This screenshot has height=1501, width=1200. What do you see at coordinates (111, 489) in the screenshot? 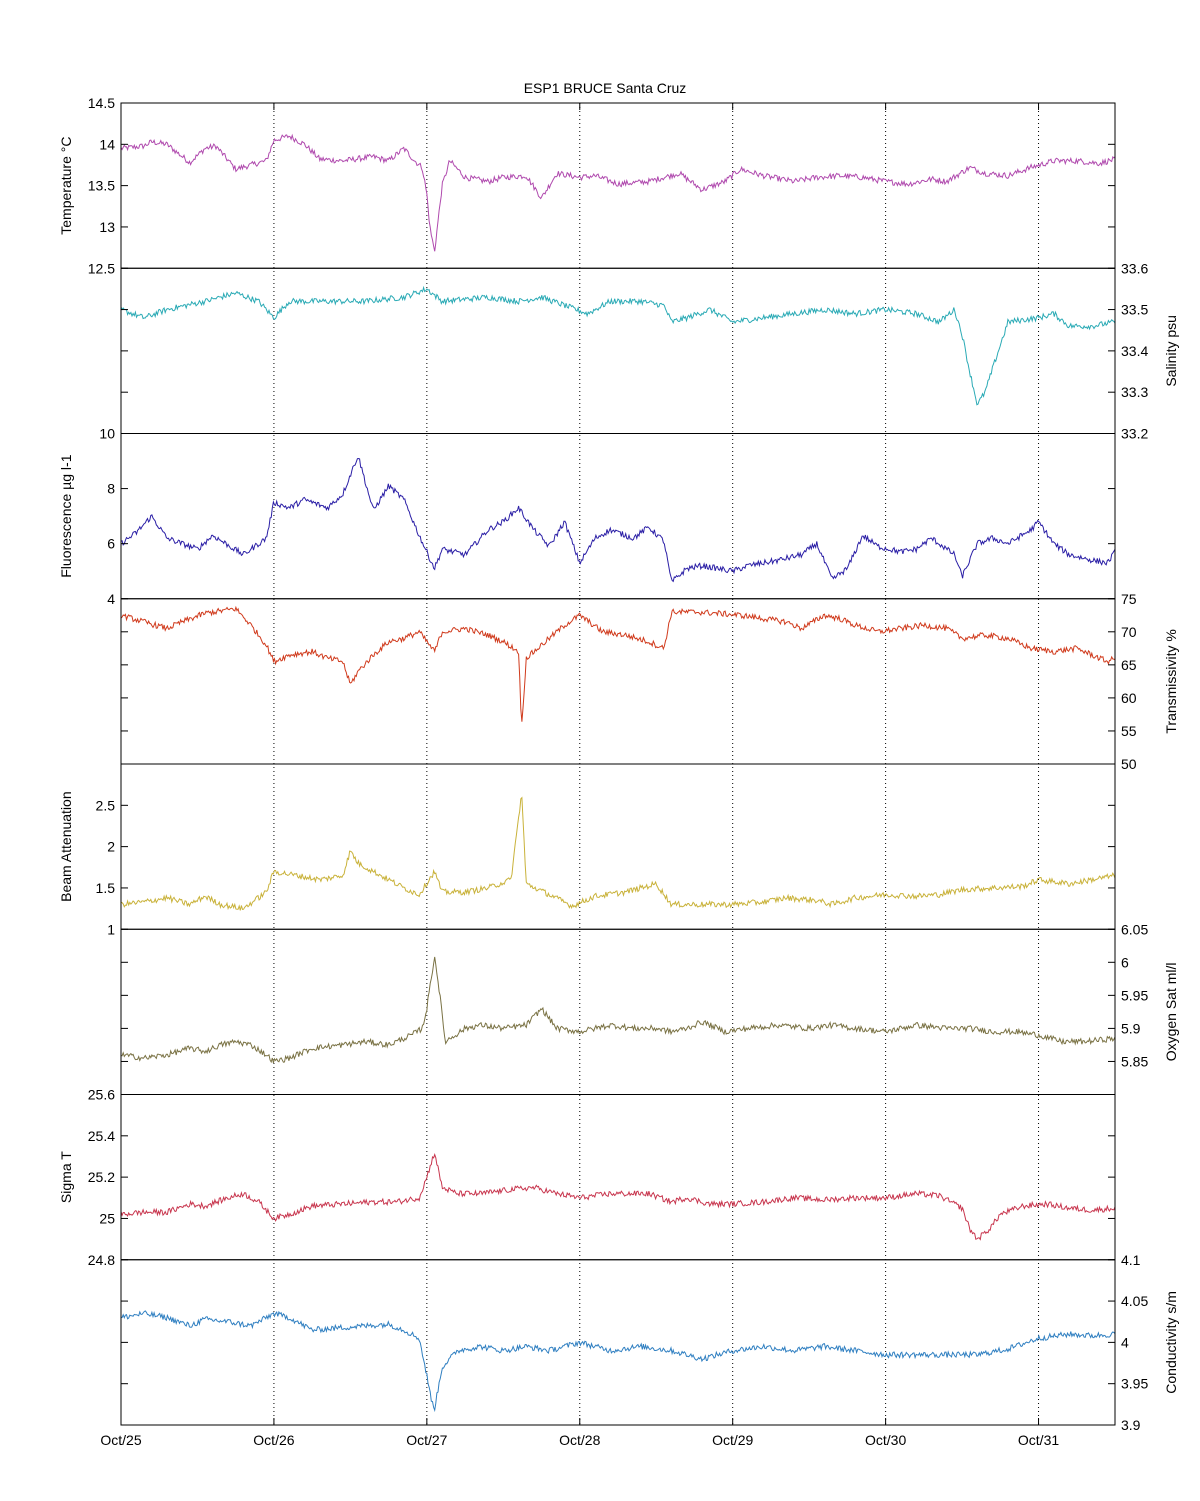
I see `ytick-label-fluorescence: 8` at bounding box center [111, 489].